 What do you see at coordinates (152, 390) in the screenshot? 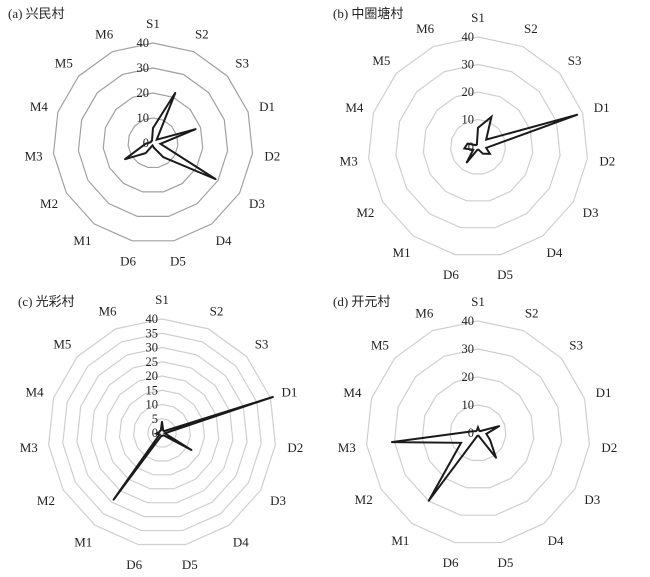
I see `tick-label: 15` at bounding box center [152, 390].